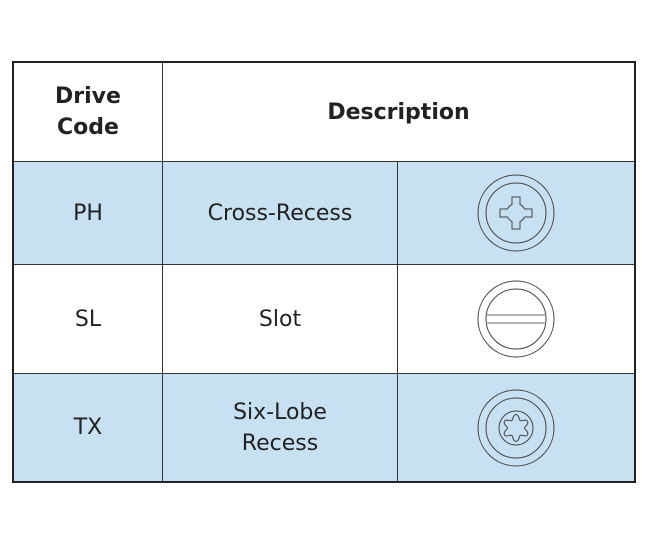  Describe the element at coordinates (399, 111) in the screenshot. I see `header-description: Description` at that location.